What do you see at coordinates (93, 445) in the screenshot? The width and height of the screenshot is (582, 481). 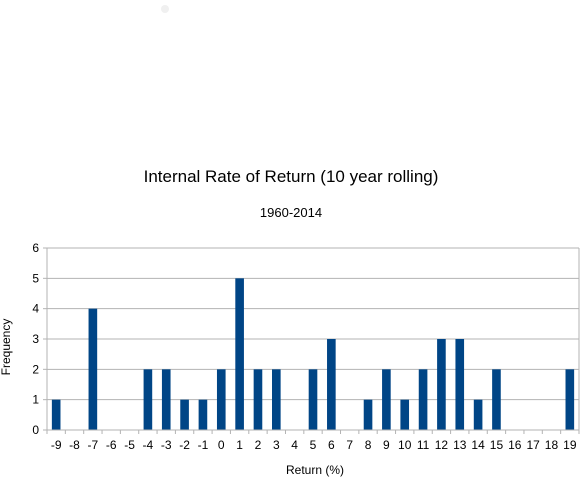 I see `x-tick-label: -7` at bounding box center [93, 445].